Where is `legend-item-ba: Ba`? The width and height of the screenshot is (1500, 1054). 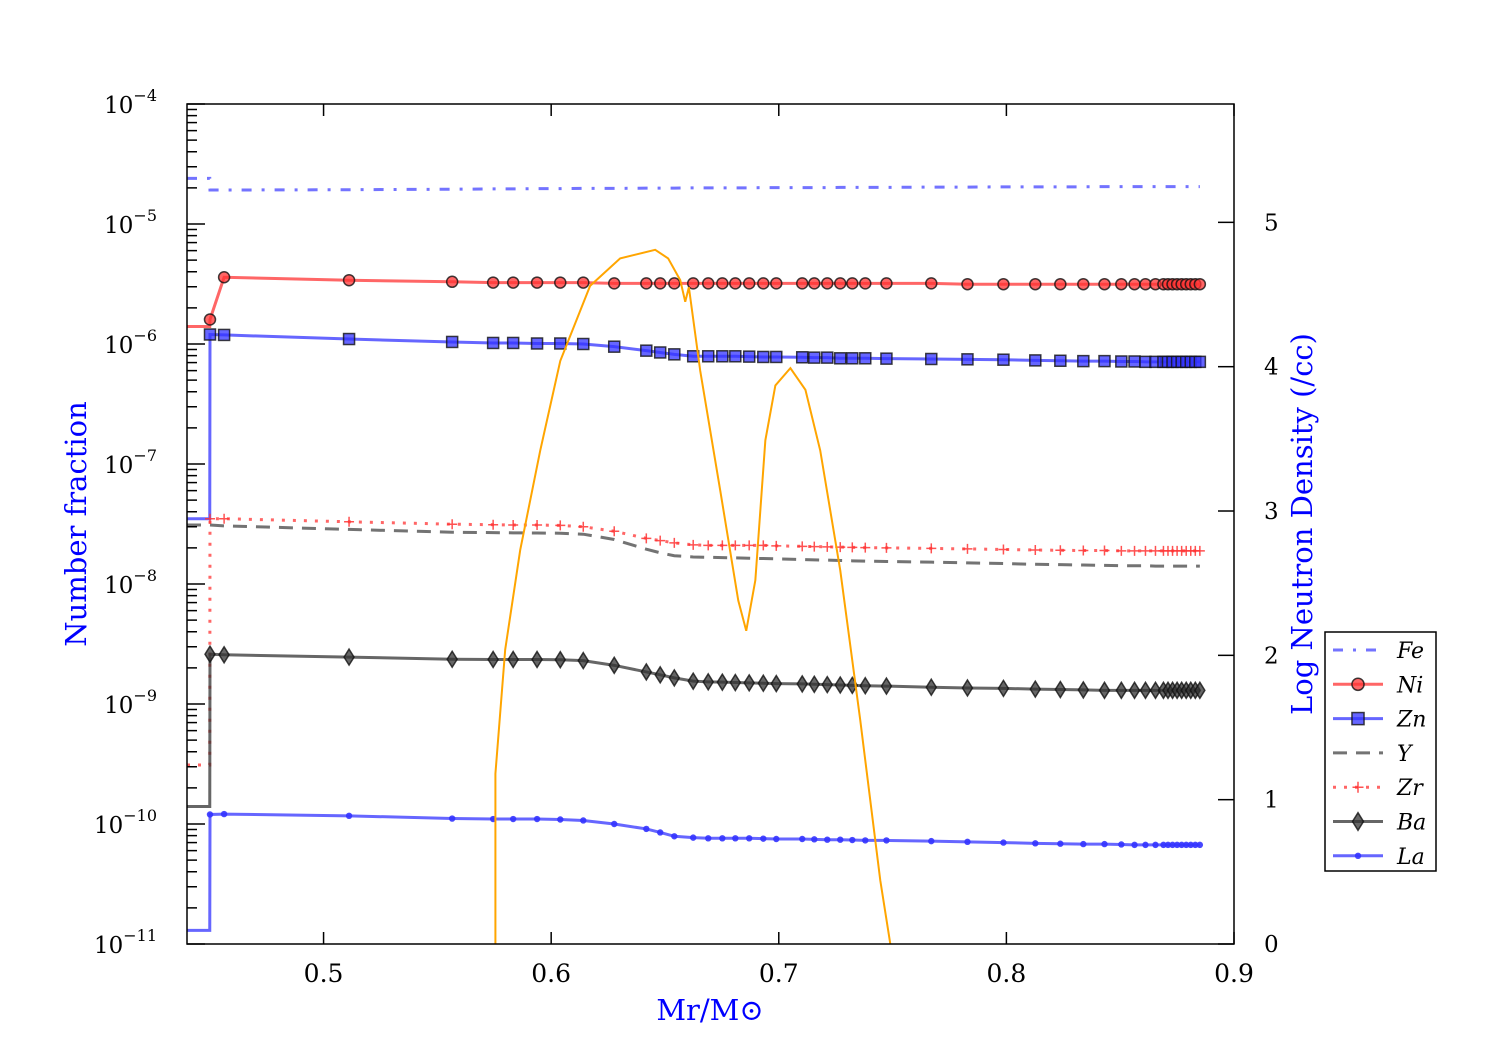
legend-item-ba: Ba is located at coordinates (1379, 823).